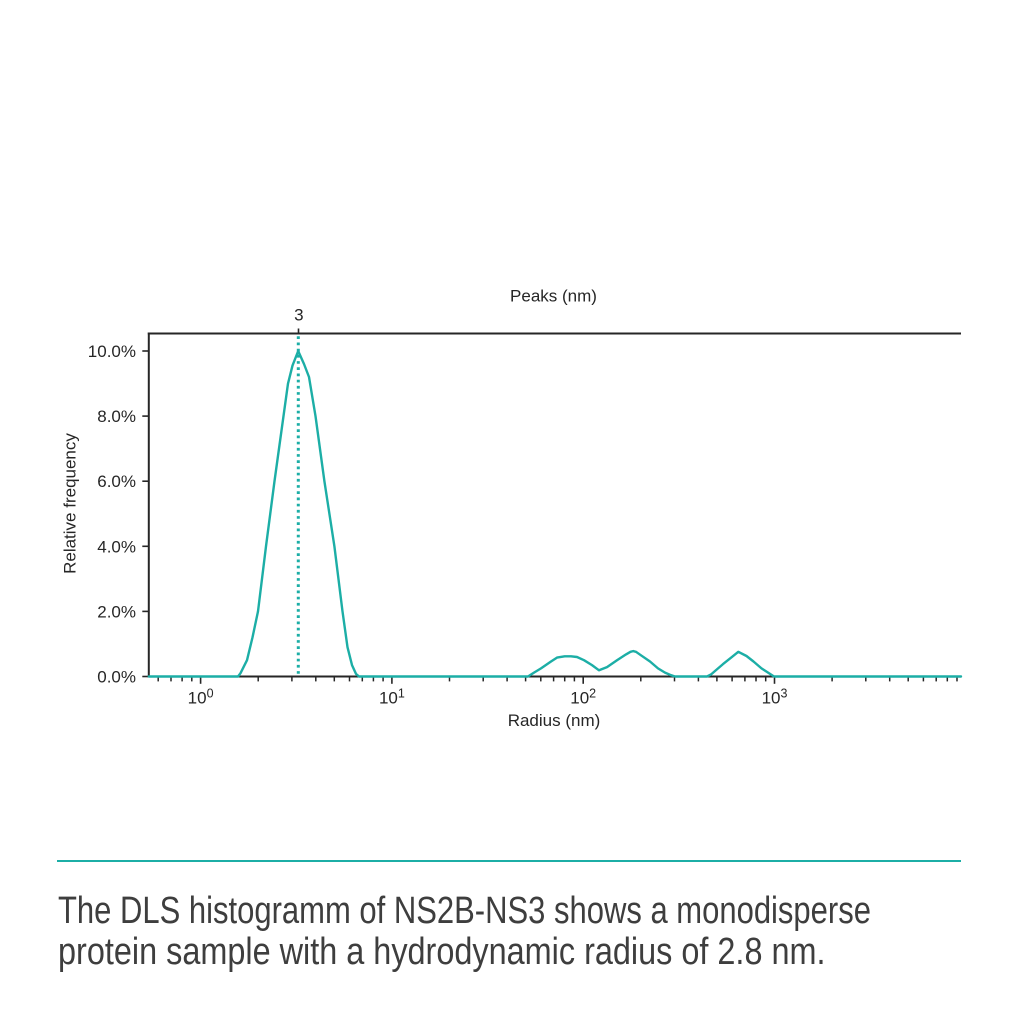 Image resolution: width=1024 pixels, height=1024 pixels. What do you see at coordinates (554, 720) in the screenshot?
I see `svg-text: Radius (nm)` at bounding box center [554, 720].